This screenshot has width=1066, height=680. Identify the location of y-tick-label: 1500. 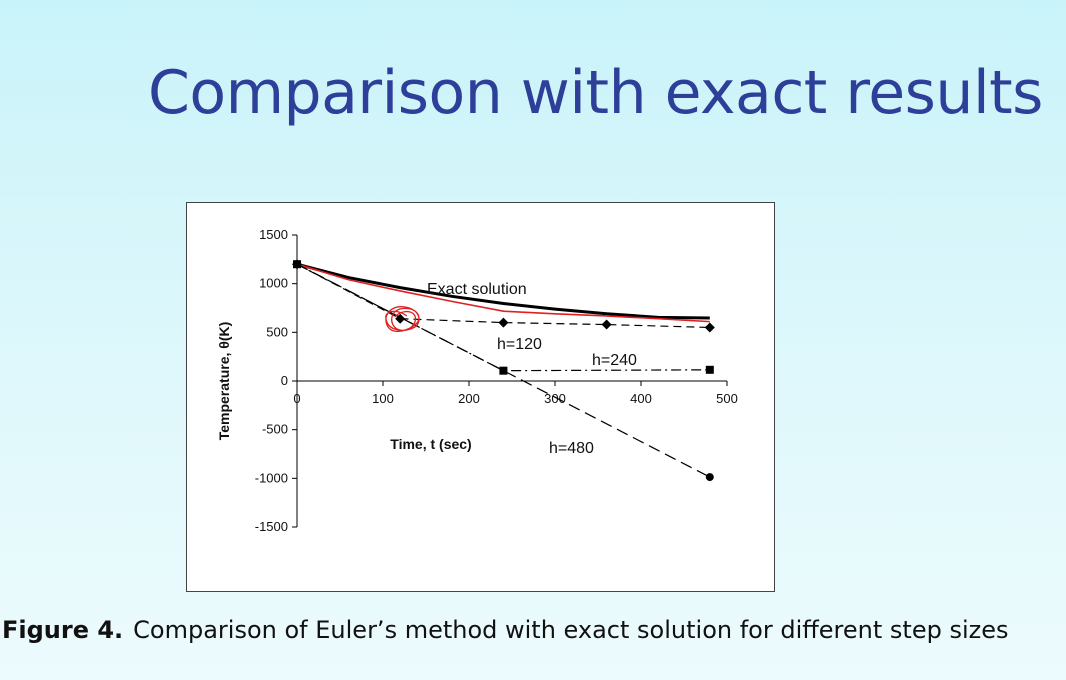
(273, 234).